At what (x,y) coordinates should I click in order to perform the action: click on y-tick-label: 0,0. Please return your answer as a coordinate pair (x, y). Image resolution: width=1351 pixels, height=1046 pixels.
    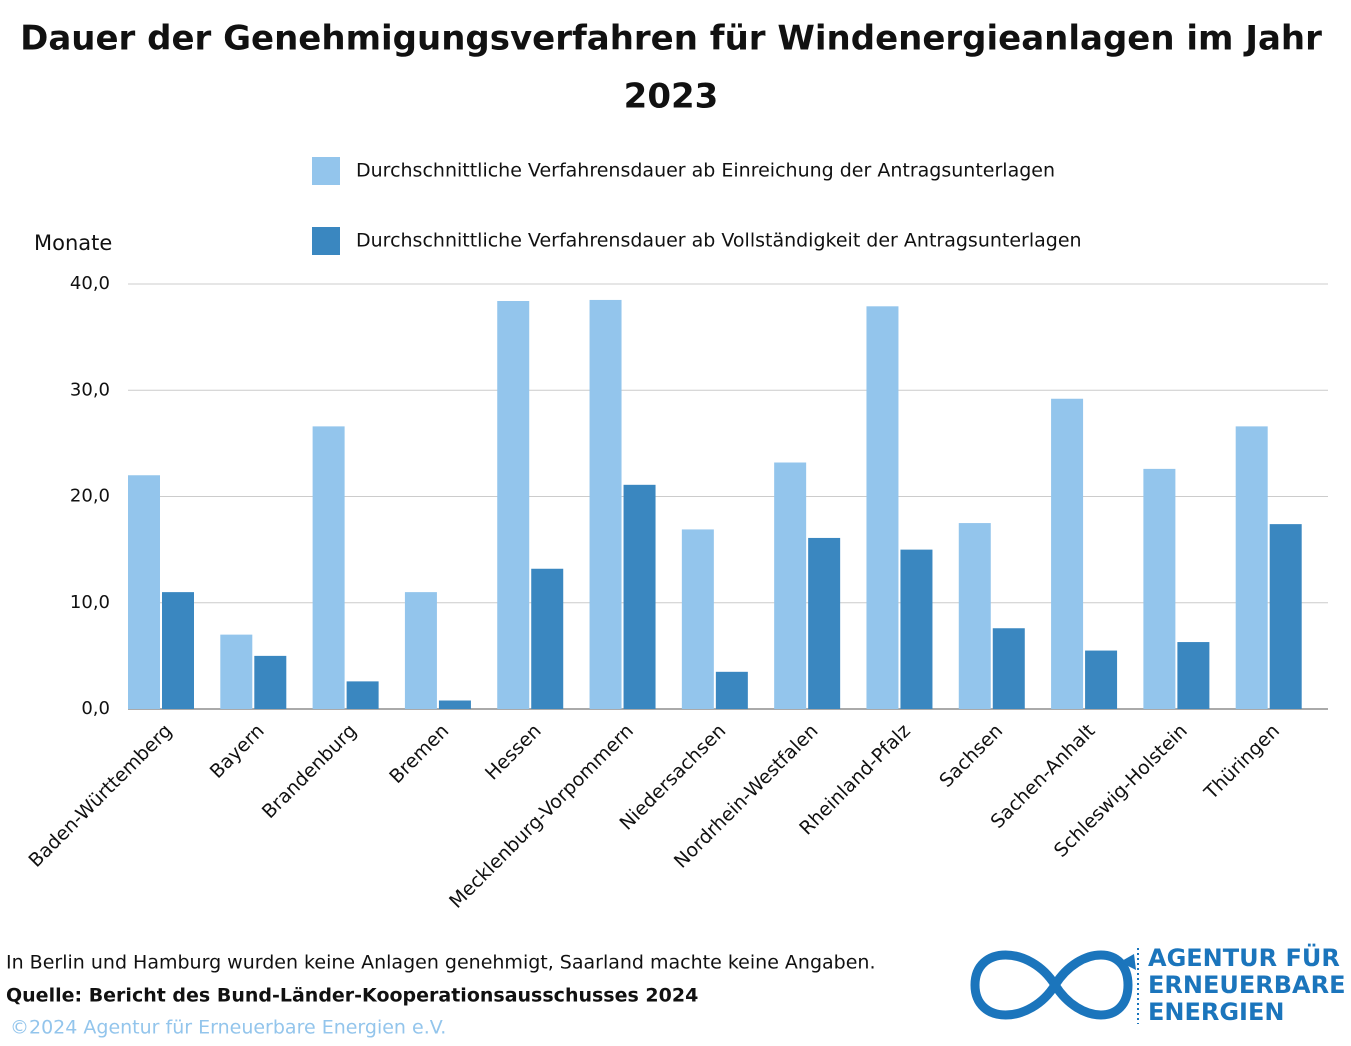
    Looking at the image, I should click on (95, 708).